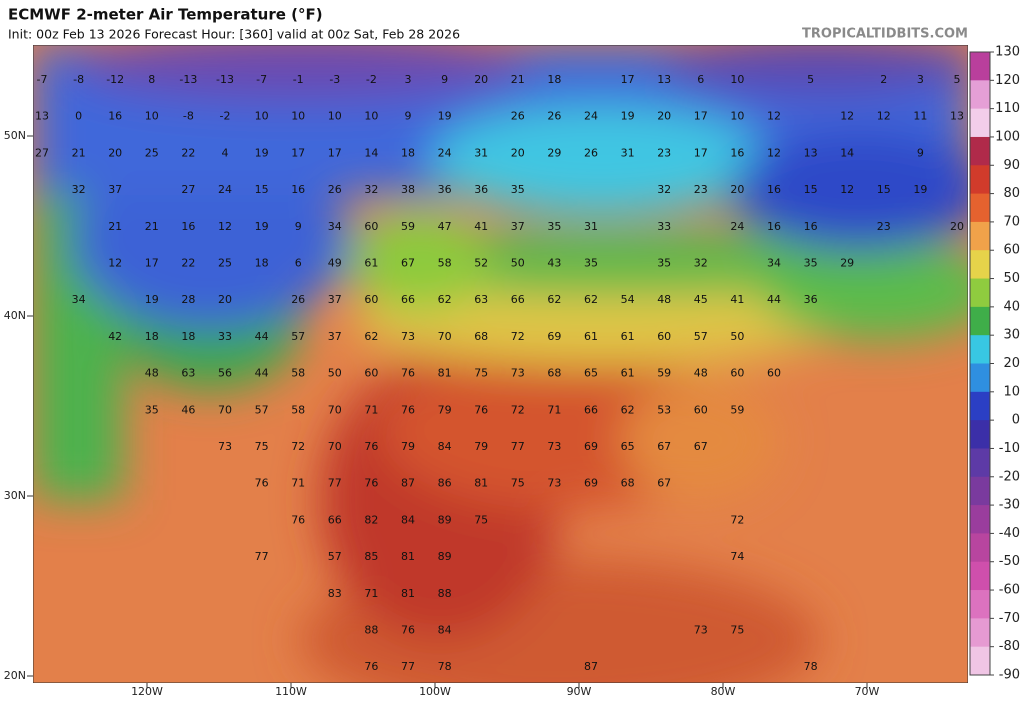 The height and width of the screenshot is (703, 1021). Describe the element at coordinates (1011, 363) in the screenshot. I see `colorbar-label: 20` at that location.